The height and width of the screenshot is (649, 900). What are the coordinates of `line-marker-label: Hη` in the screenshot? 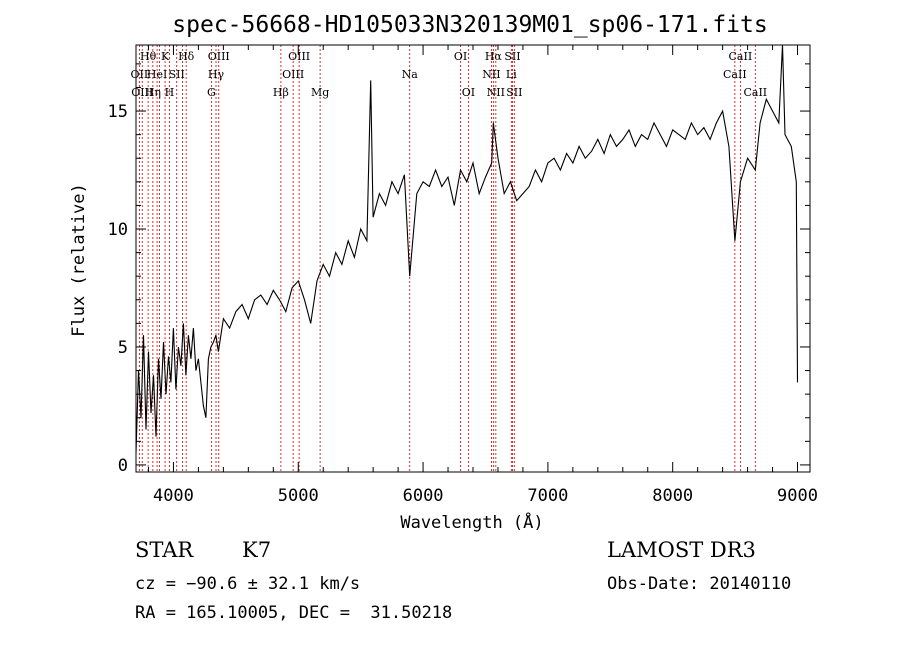 It's located at (153, 92).